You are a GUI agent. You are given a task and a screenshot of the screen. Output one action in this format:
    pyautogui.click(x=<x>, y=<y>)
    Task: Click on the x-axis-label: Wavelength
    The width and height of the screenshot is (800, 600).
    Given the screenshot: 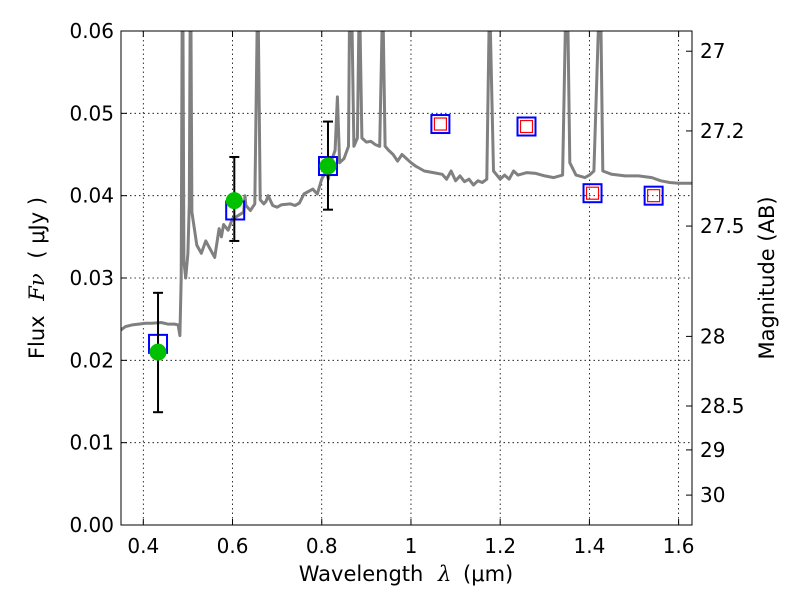 What is the action you would take?
    pyautogui.click(x=361, y=574)
    